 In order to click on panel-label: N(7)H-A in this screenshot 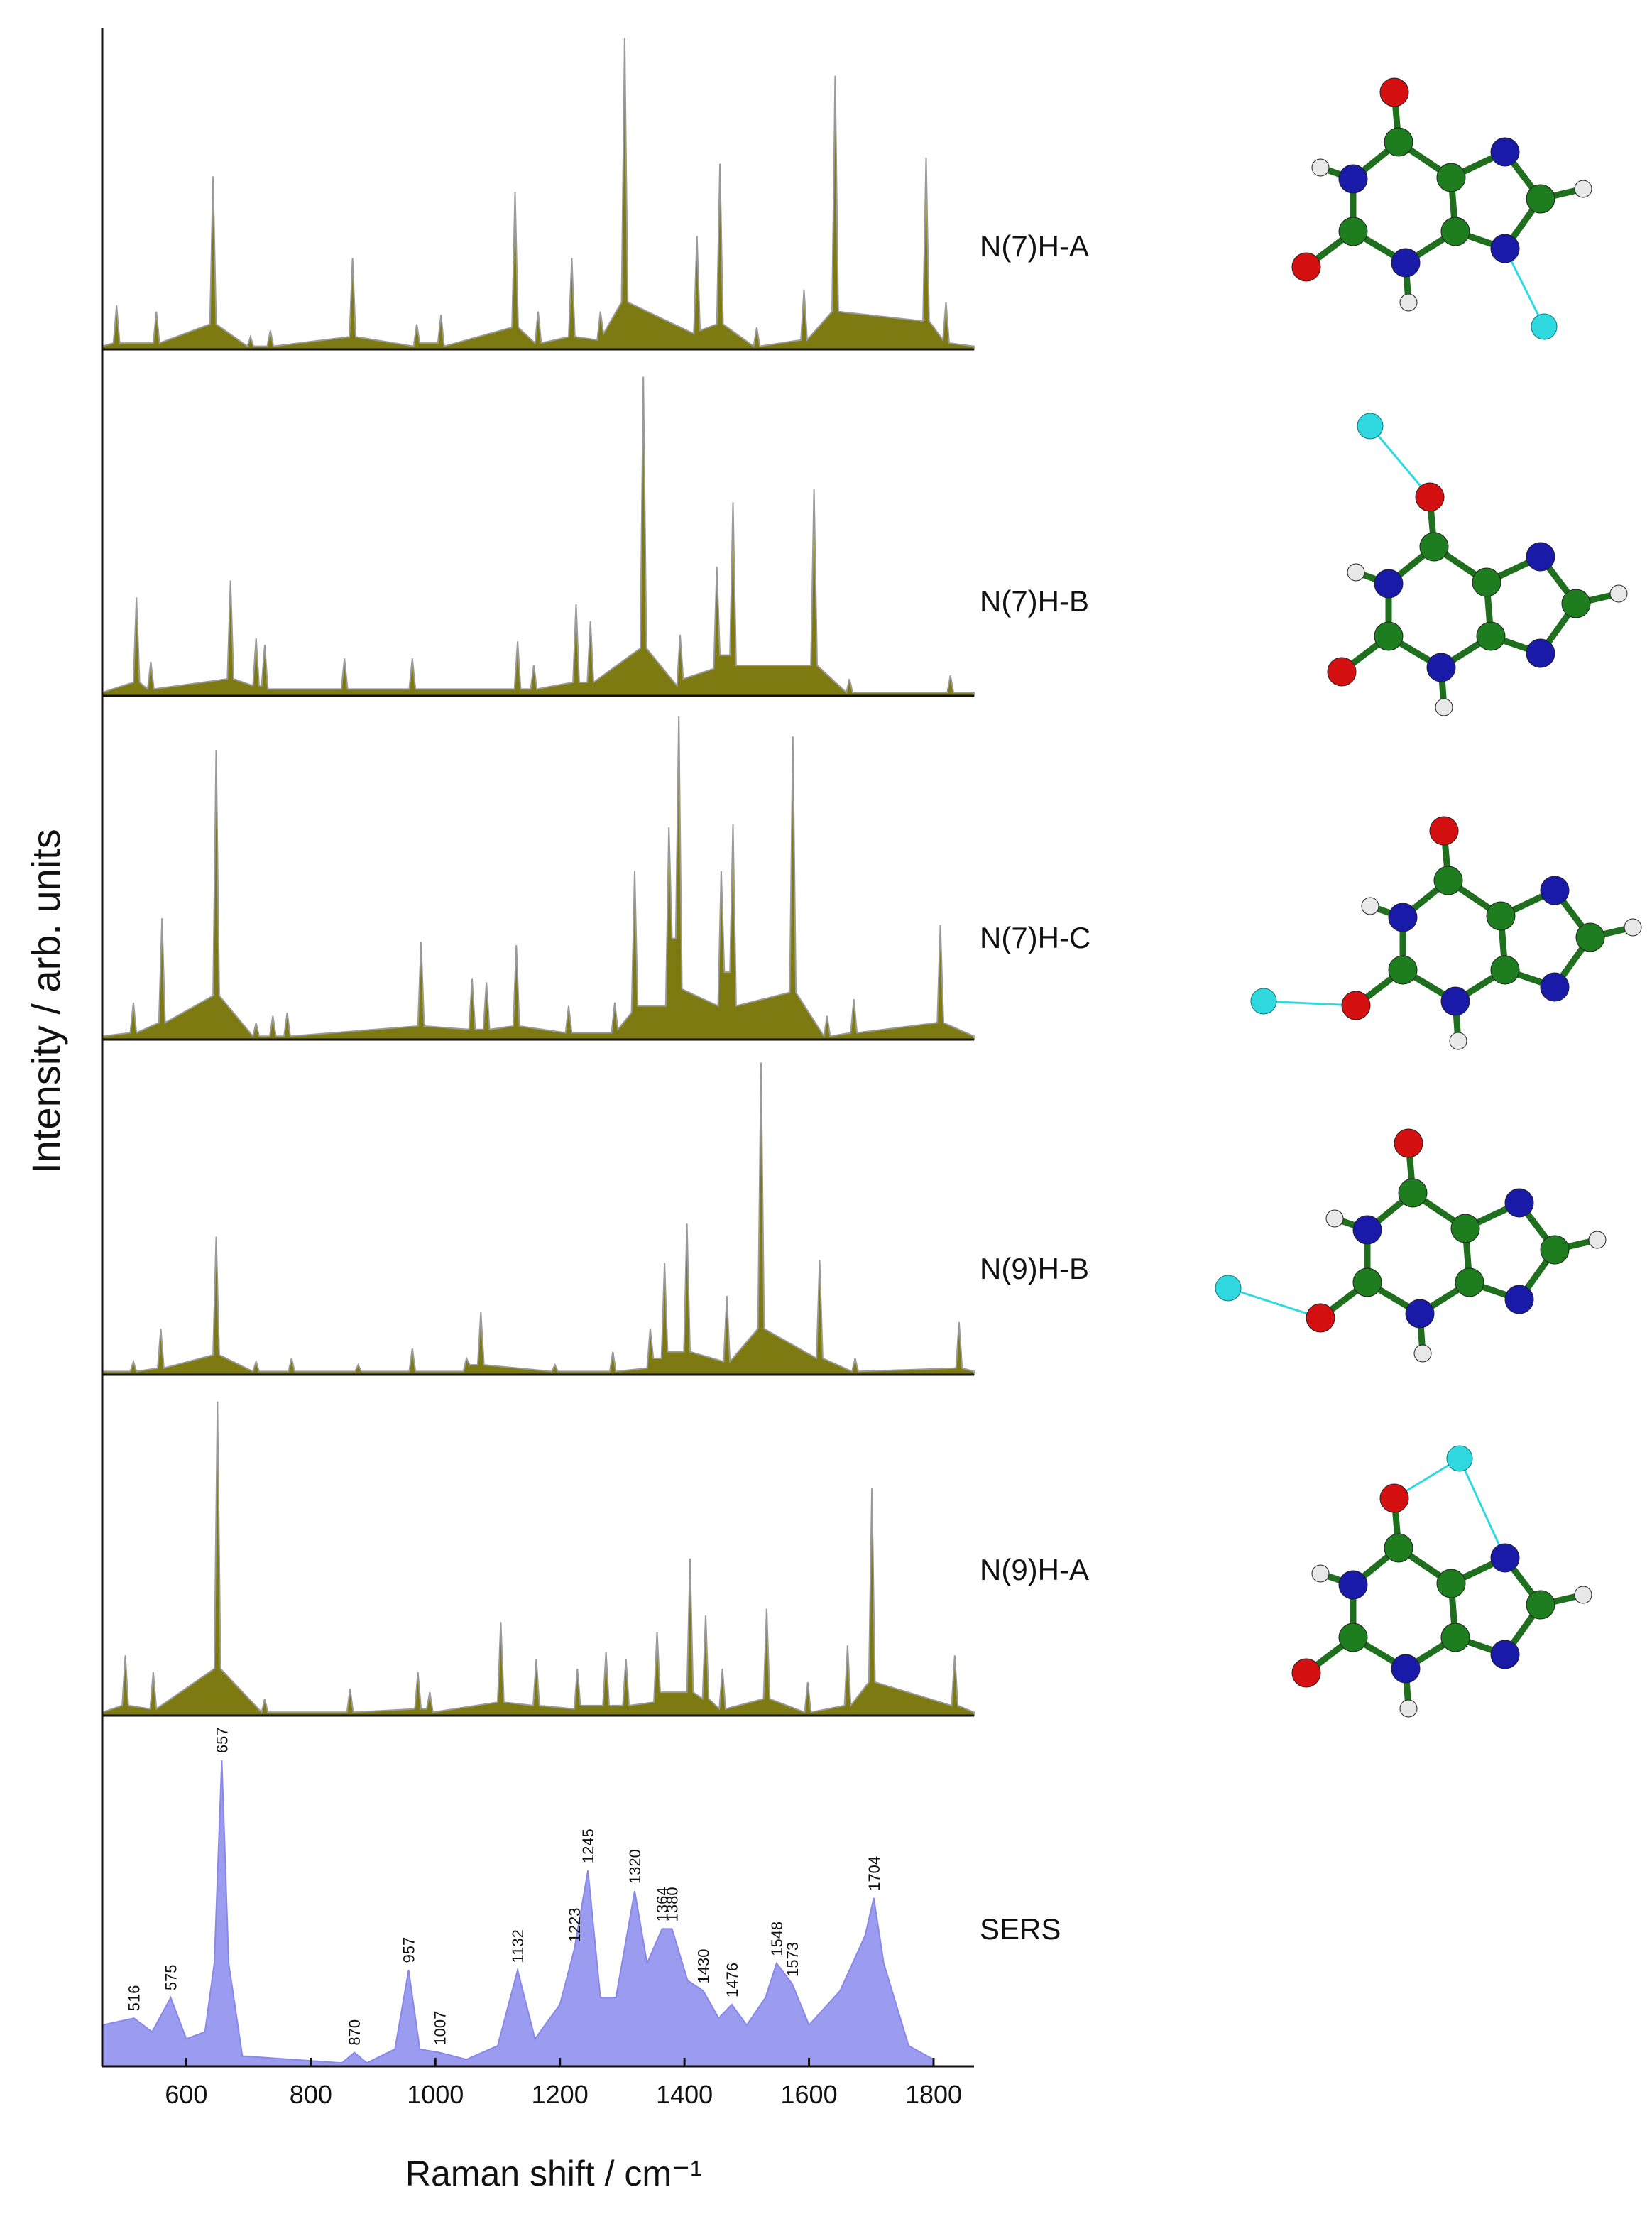, I will do `click(1034, 246)`.